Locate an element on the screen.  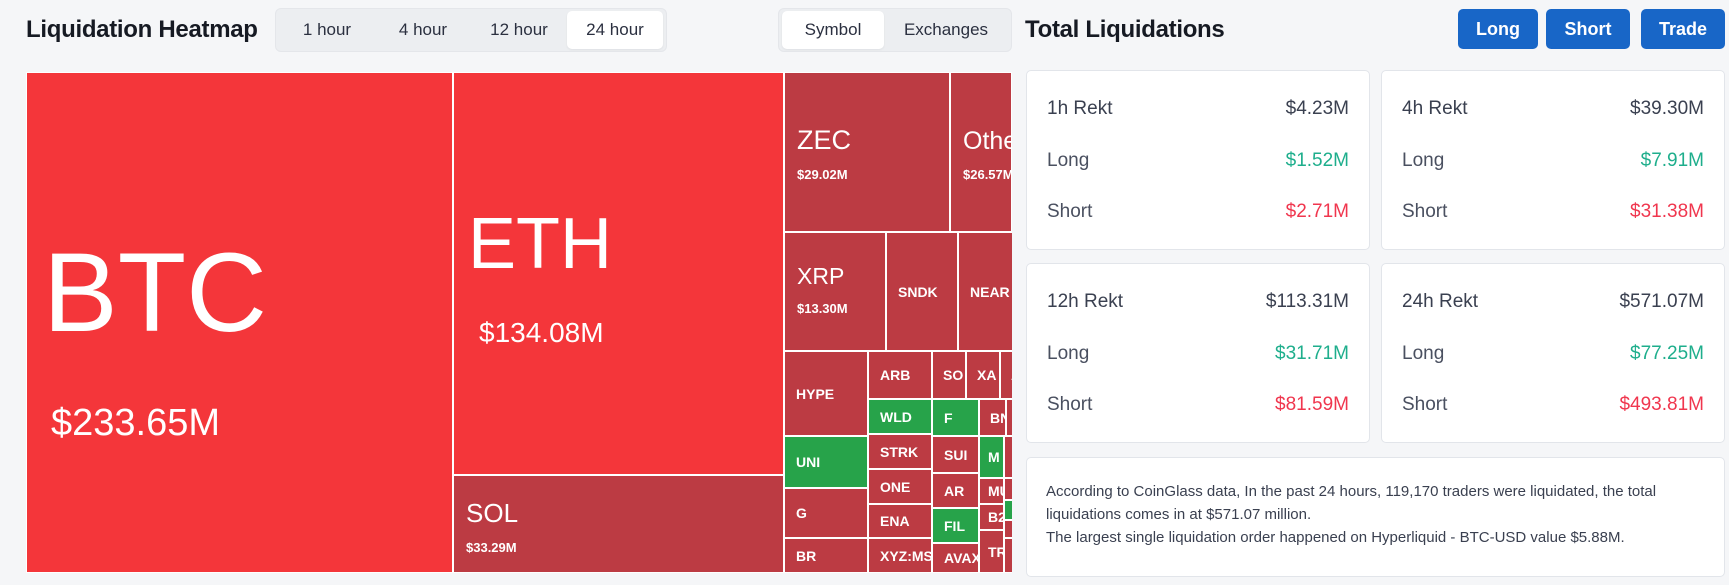
short-value: $81.59M is located at coordinates (1312, 404).